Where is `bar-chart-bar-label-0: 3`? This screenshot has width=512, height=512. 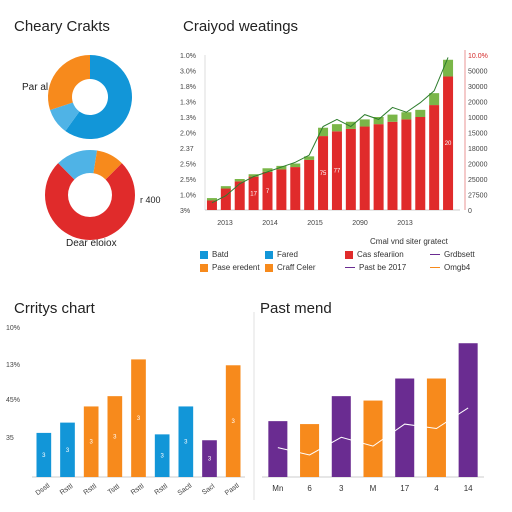 bar-chart-bar-label-0: 3 is located at coordinates (44, 456).